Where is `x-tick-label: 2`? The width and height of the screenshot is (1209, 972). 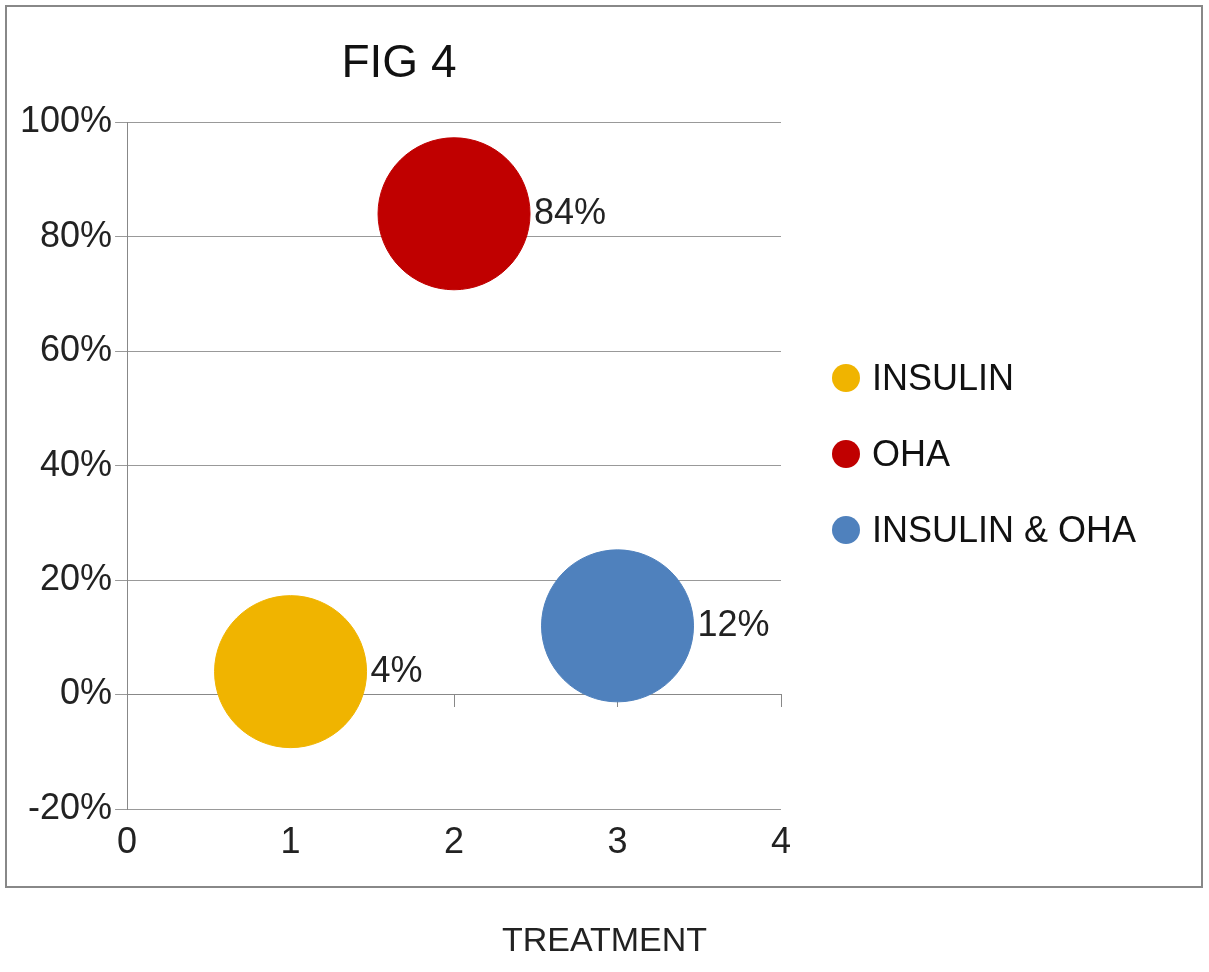 x-tick-label: 2 is located at coordinates (454, 840).